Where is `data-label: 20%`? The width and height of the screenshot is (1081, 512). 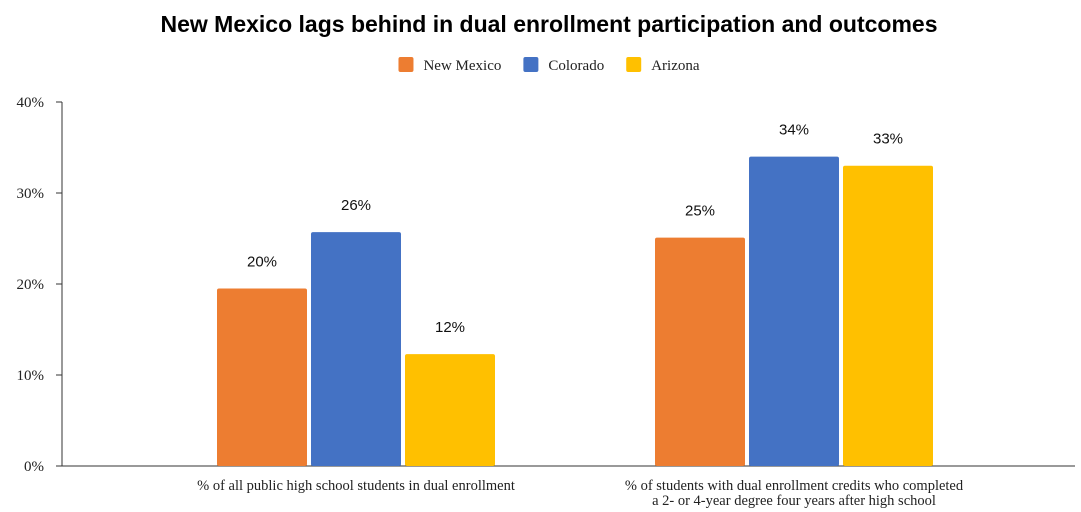 data-label: 20% is located at coordinates (262, 262).